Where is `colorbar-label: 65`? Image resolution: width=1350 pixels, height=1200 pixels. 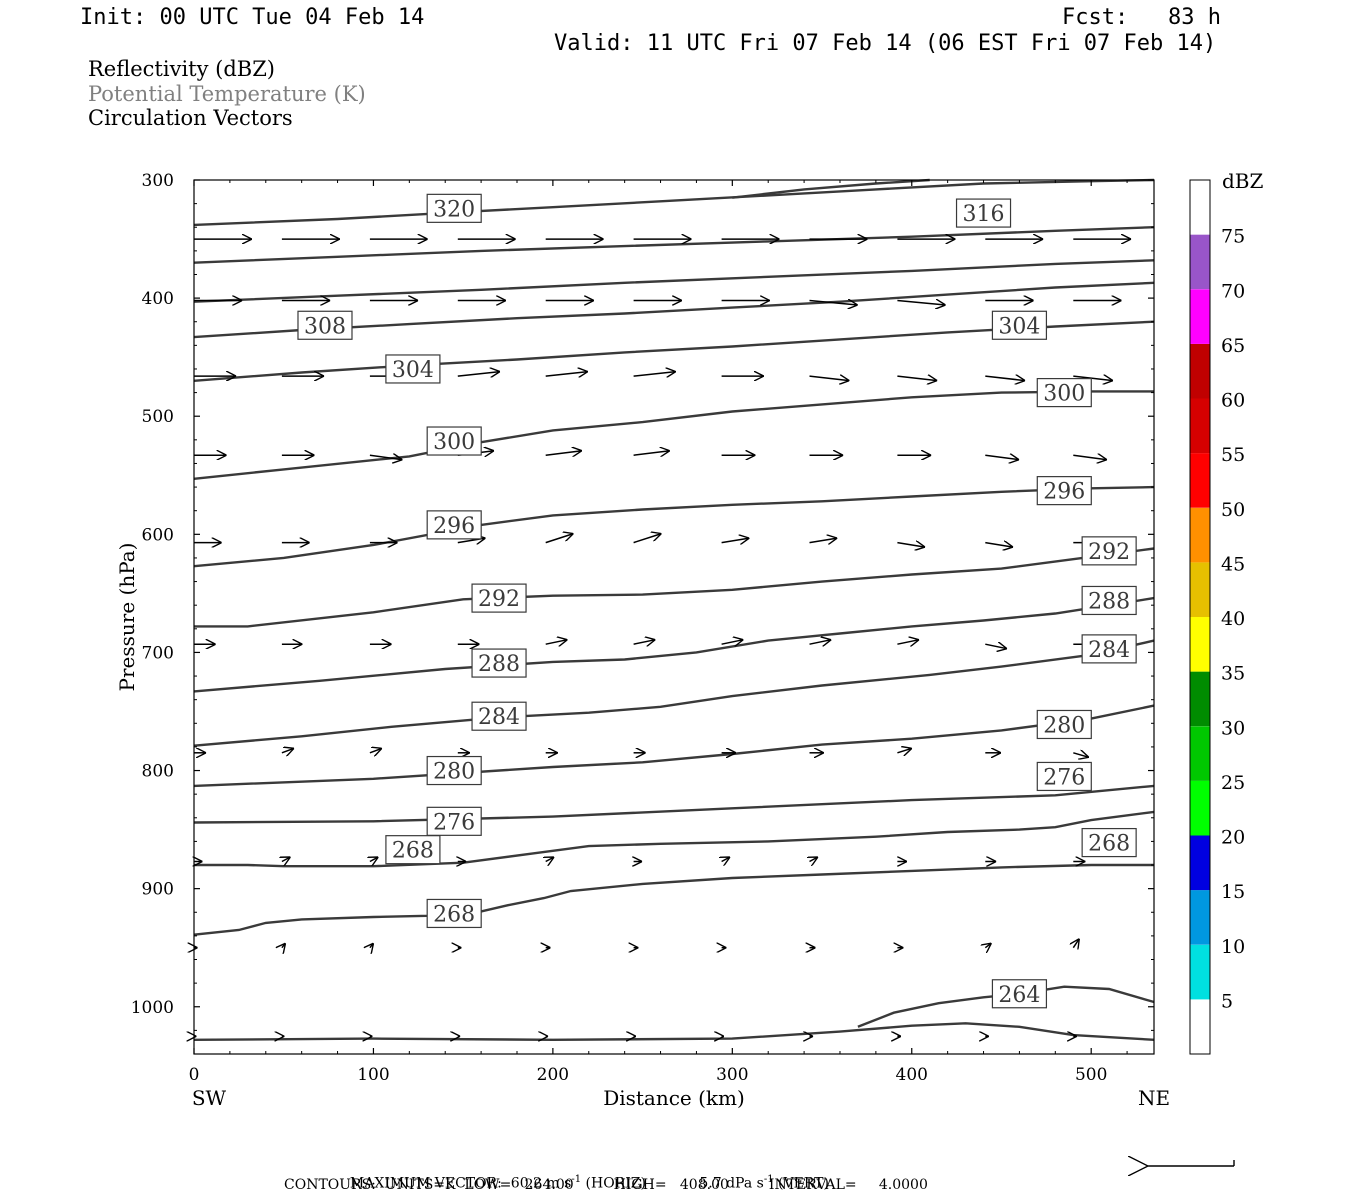
colorbar-label: 65 is located at coordinates (1233, 346).